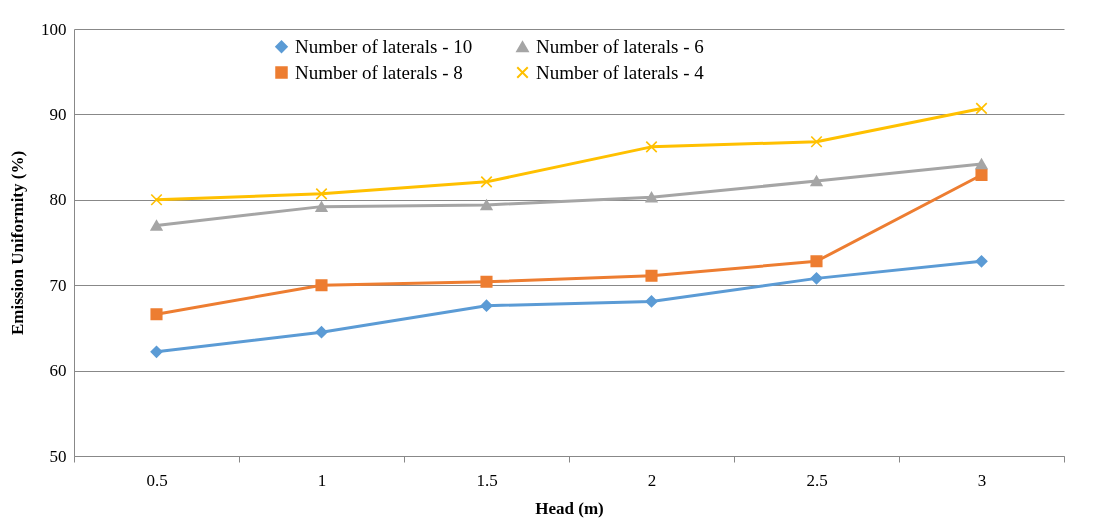 The width and height of the screenshot is (1097, 530). Describe the element at coordinates (652, 480) in the screenshot. I see `x-tick-label: 2` at that location.